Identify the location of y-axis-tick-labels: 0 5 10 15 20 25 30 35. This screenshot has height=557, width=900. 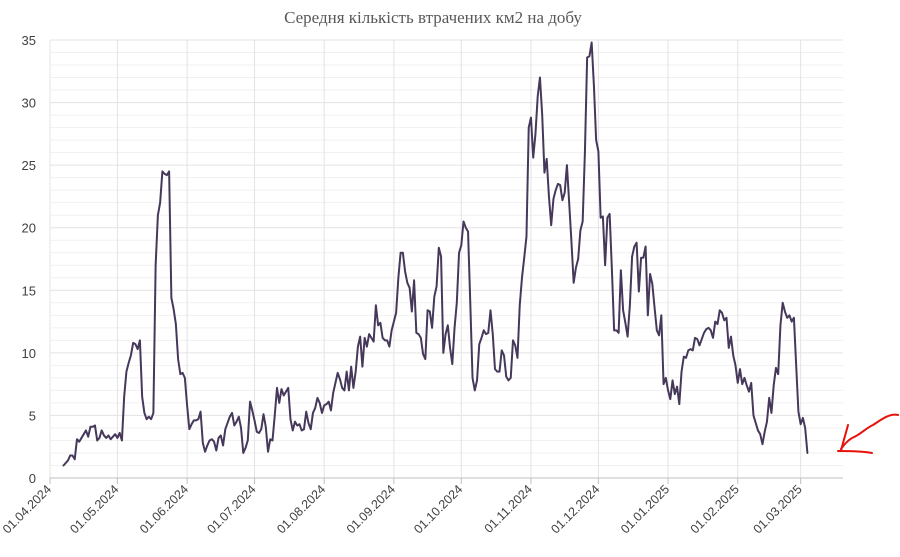
(29, 259).